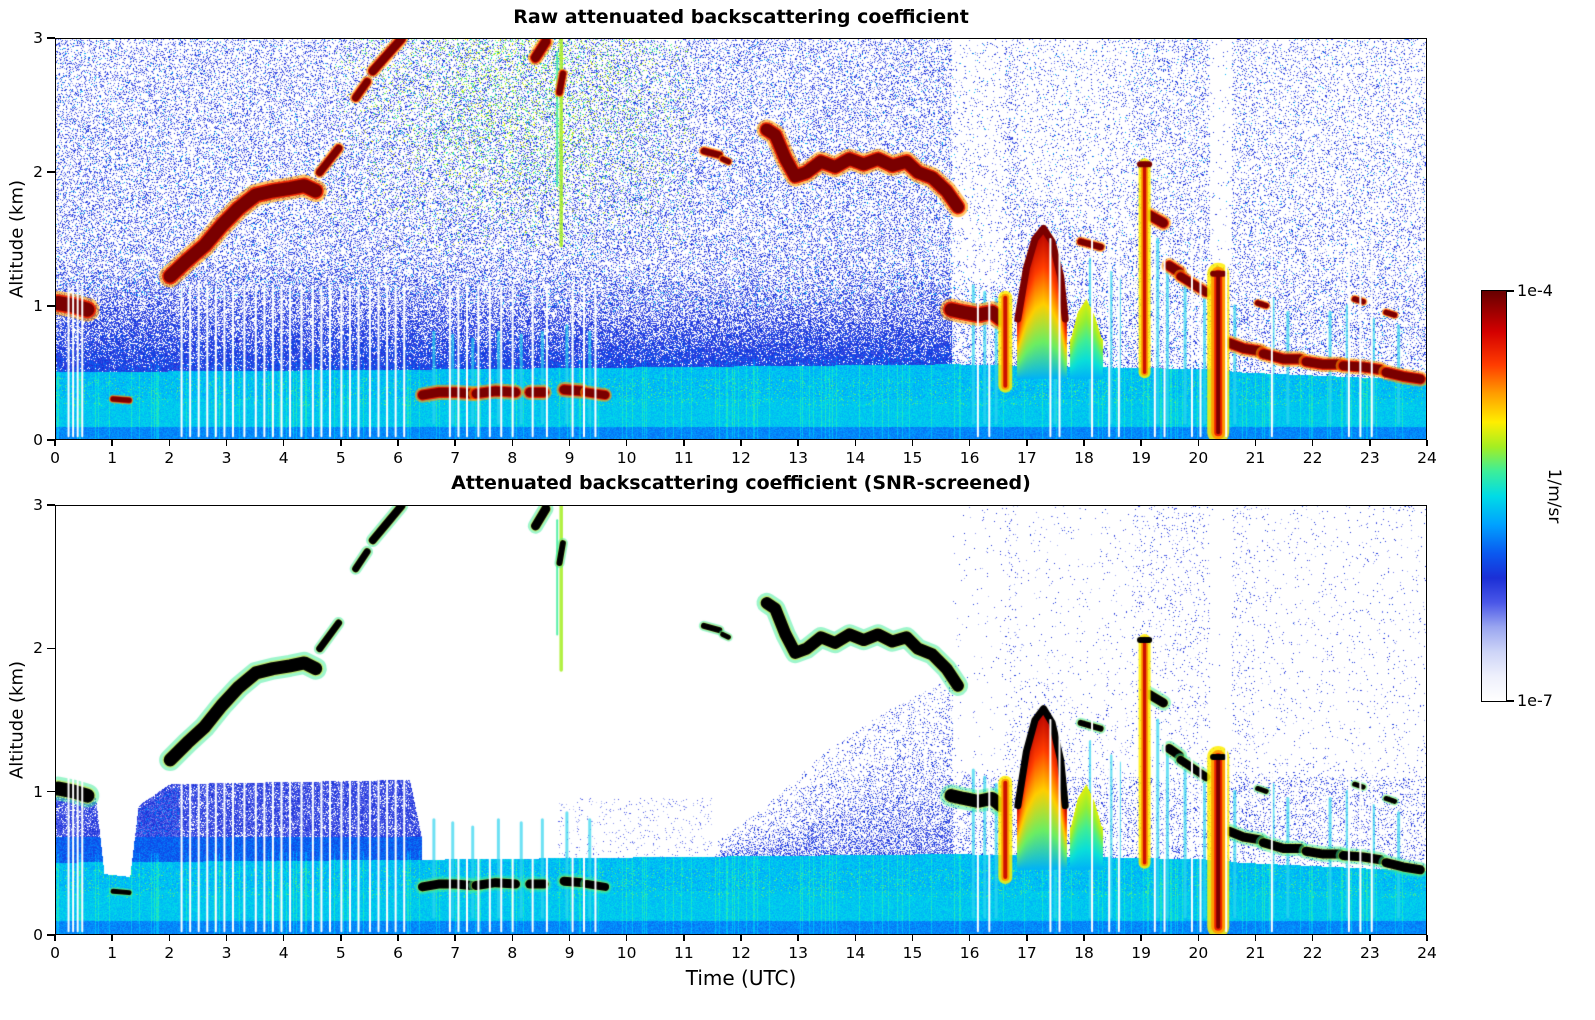  What do you see at coordinates (569, 953) in the screenshot?
I see `x-tick-label: 9` at bounding box center [569, 953].